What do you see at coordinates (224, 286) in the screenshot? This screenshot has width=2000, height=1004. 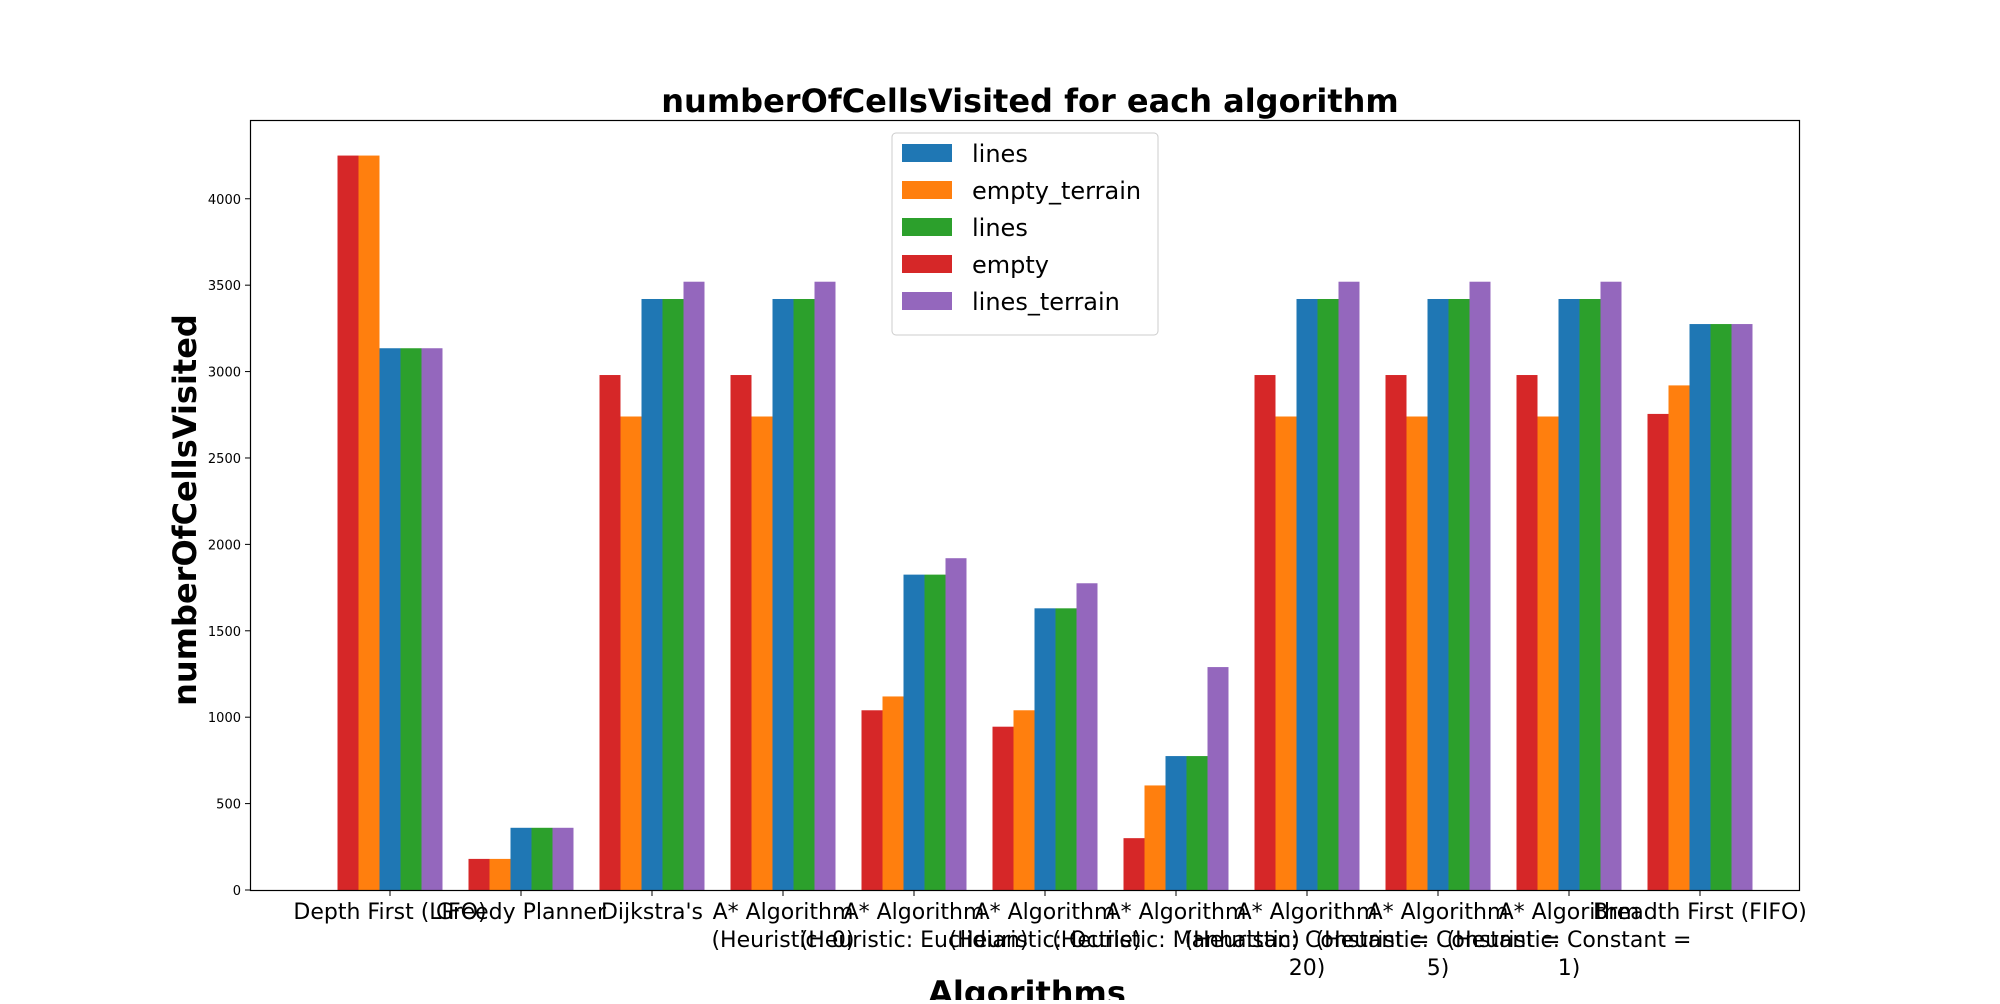 I see `y-tick-label: 3500` at bounding box center [224, 286].